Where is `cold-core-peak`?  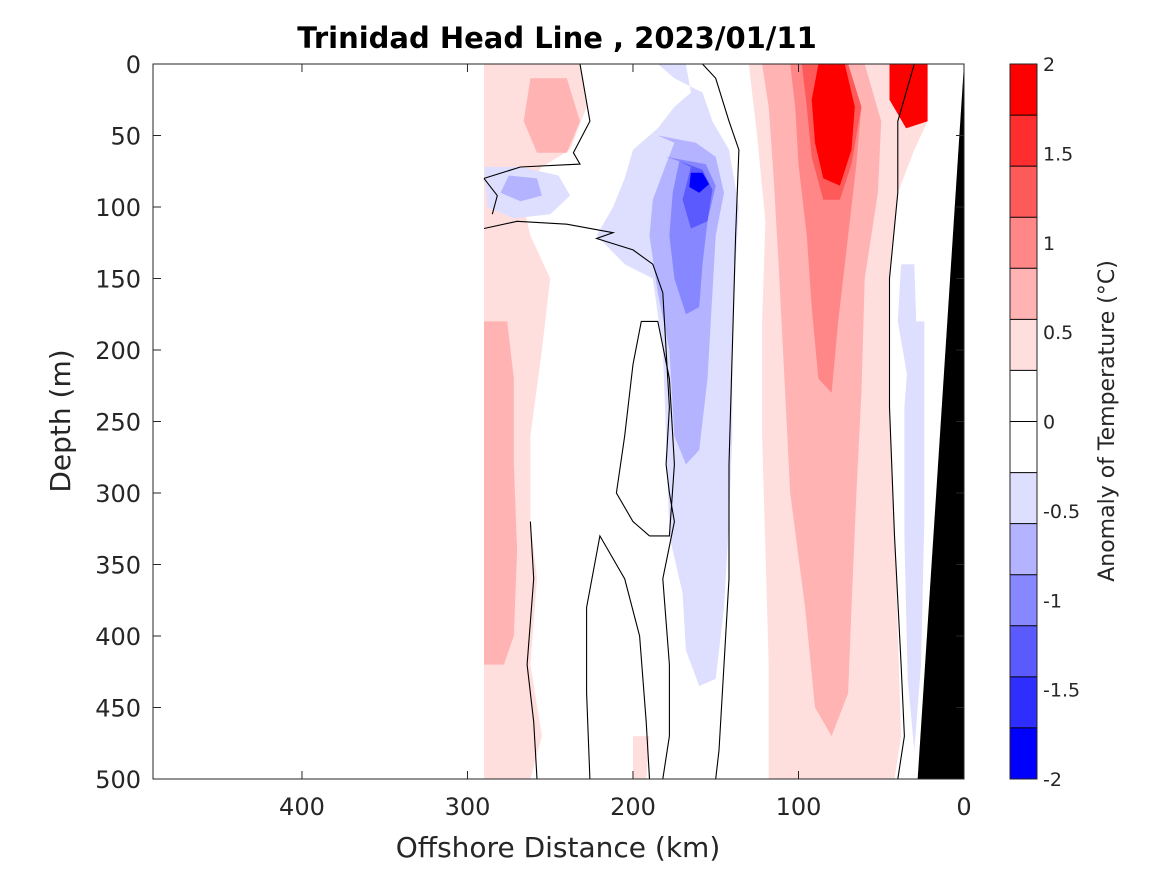 cold-core-peak is located at coordinates (699, 182).